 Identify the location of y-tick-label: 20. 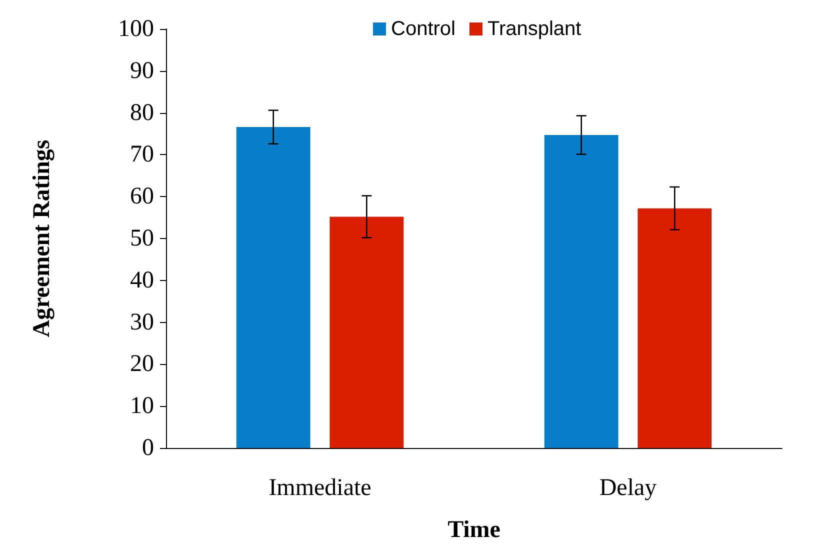
(142, 364).